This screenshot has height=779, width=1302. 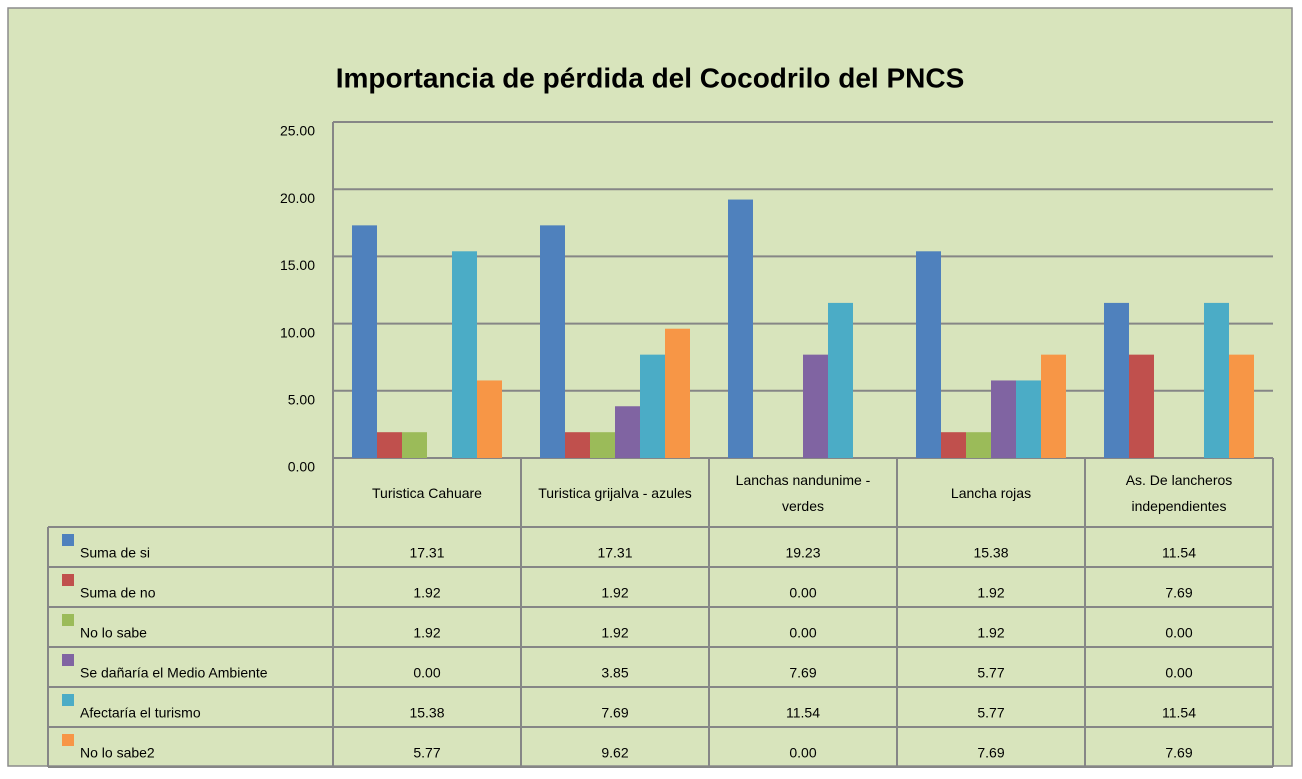 I want to click on legend-label: Suma de no, so click(x=118, y=593).